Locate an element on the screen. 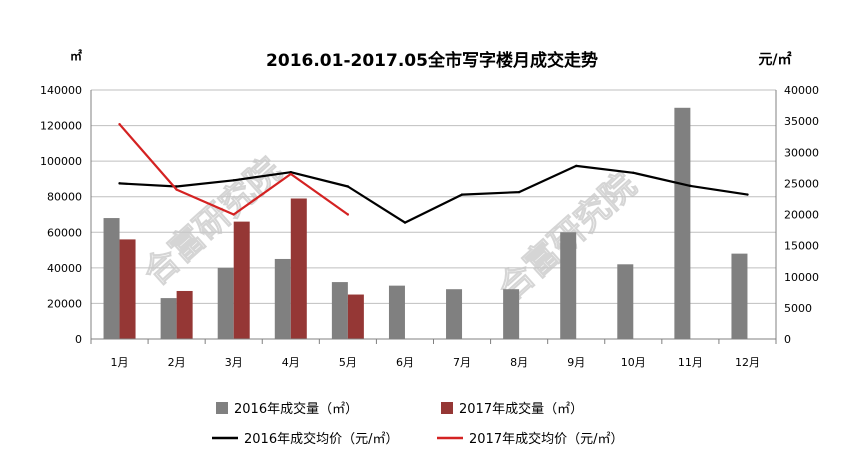 This screenshot has width=850, height=468. x-tick-label: 10月 is located at coordinates (633, 362).